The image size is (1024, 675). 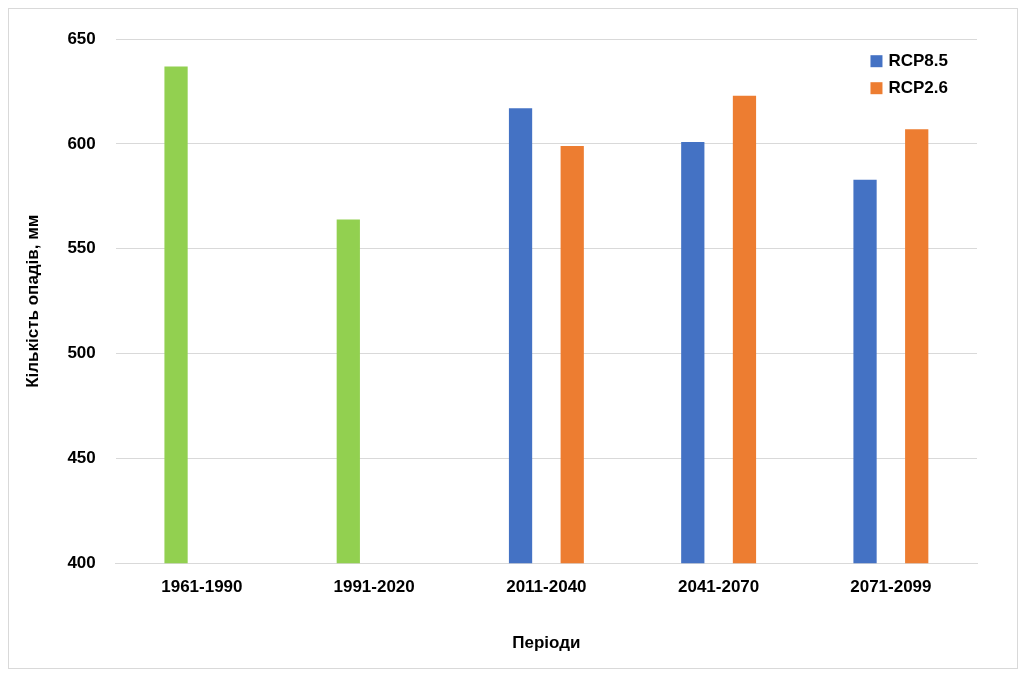 What do you see at coordinates (81, 562) in the screenshot?
I see `y-tick-label: 400` at bounding box center [81, 562].